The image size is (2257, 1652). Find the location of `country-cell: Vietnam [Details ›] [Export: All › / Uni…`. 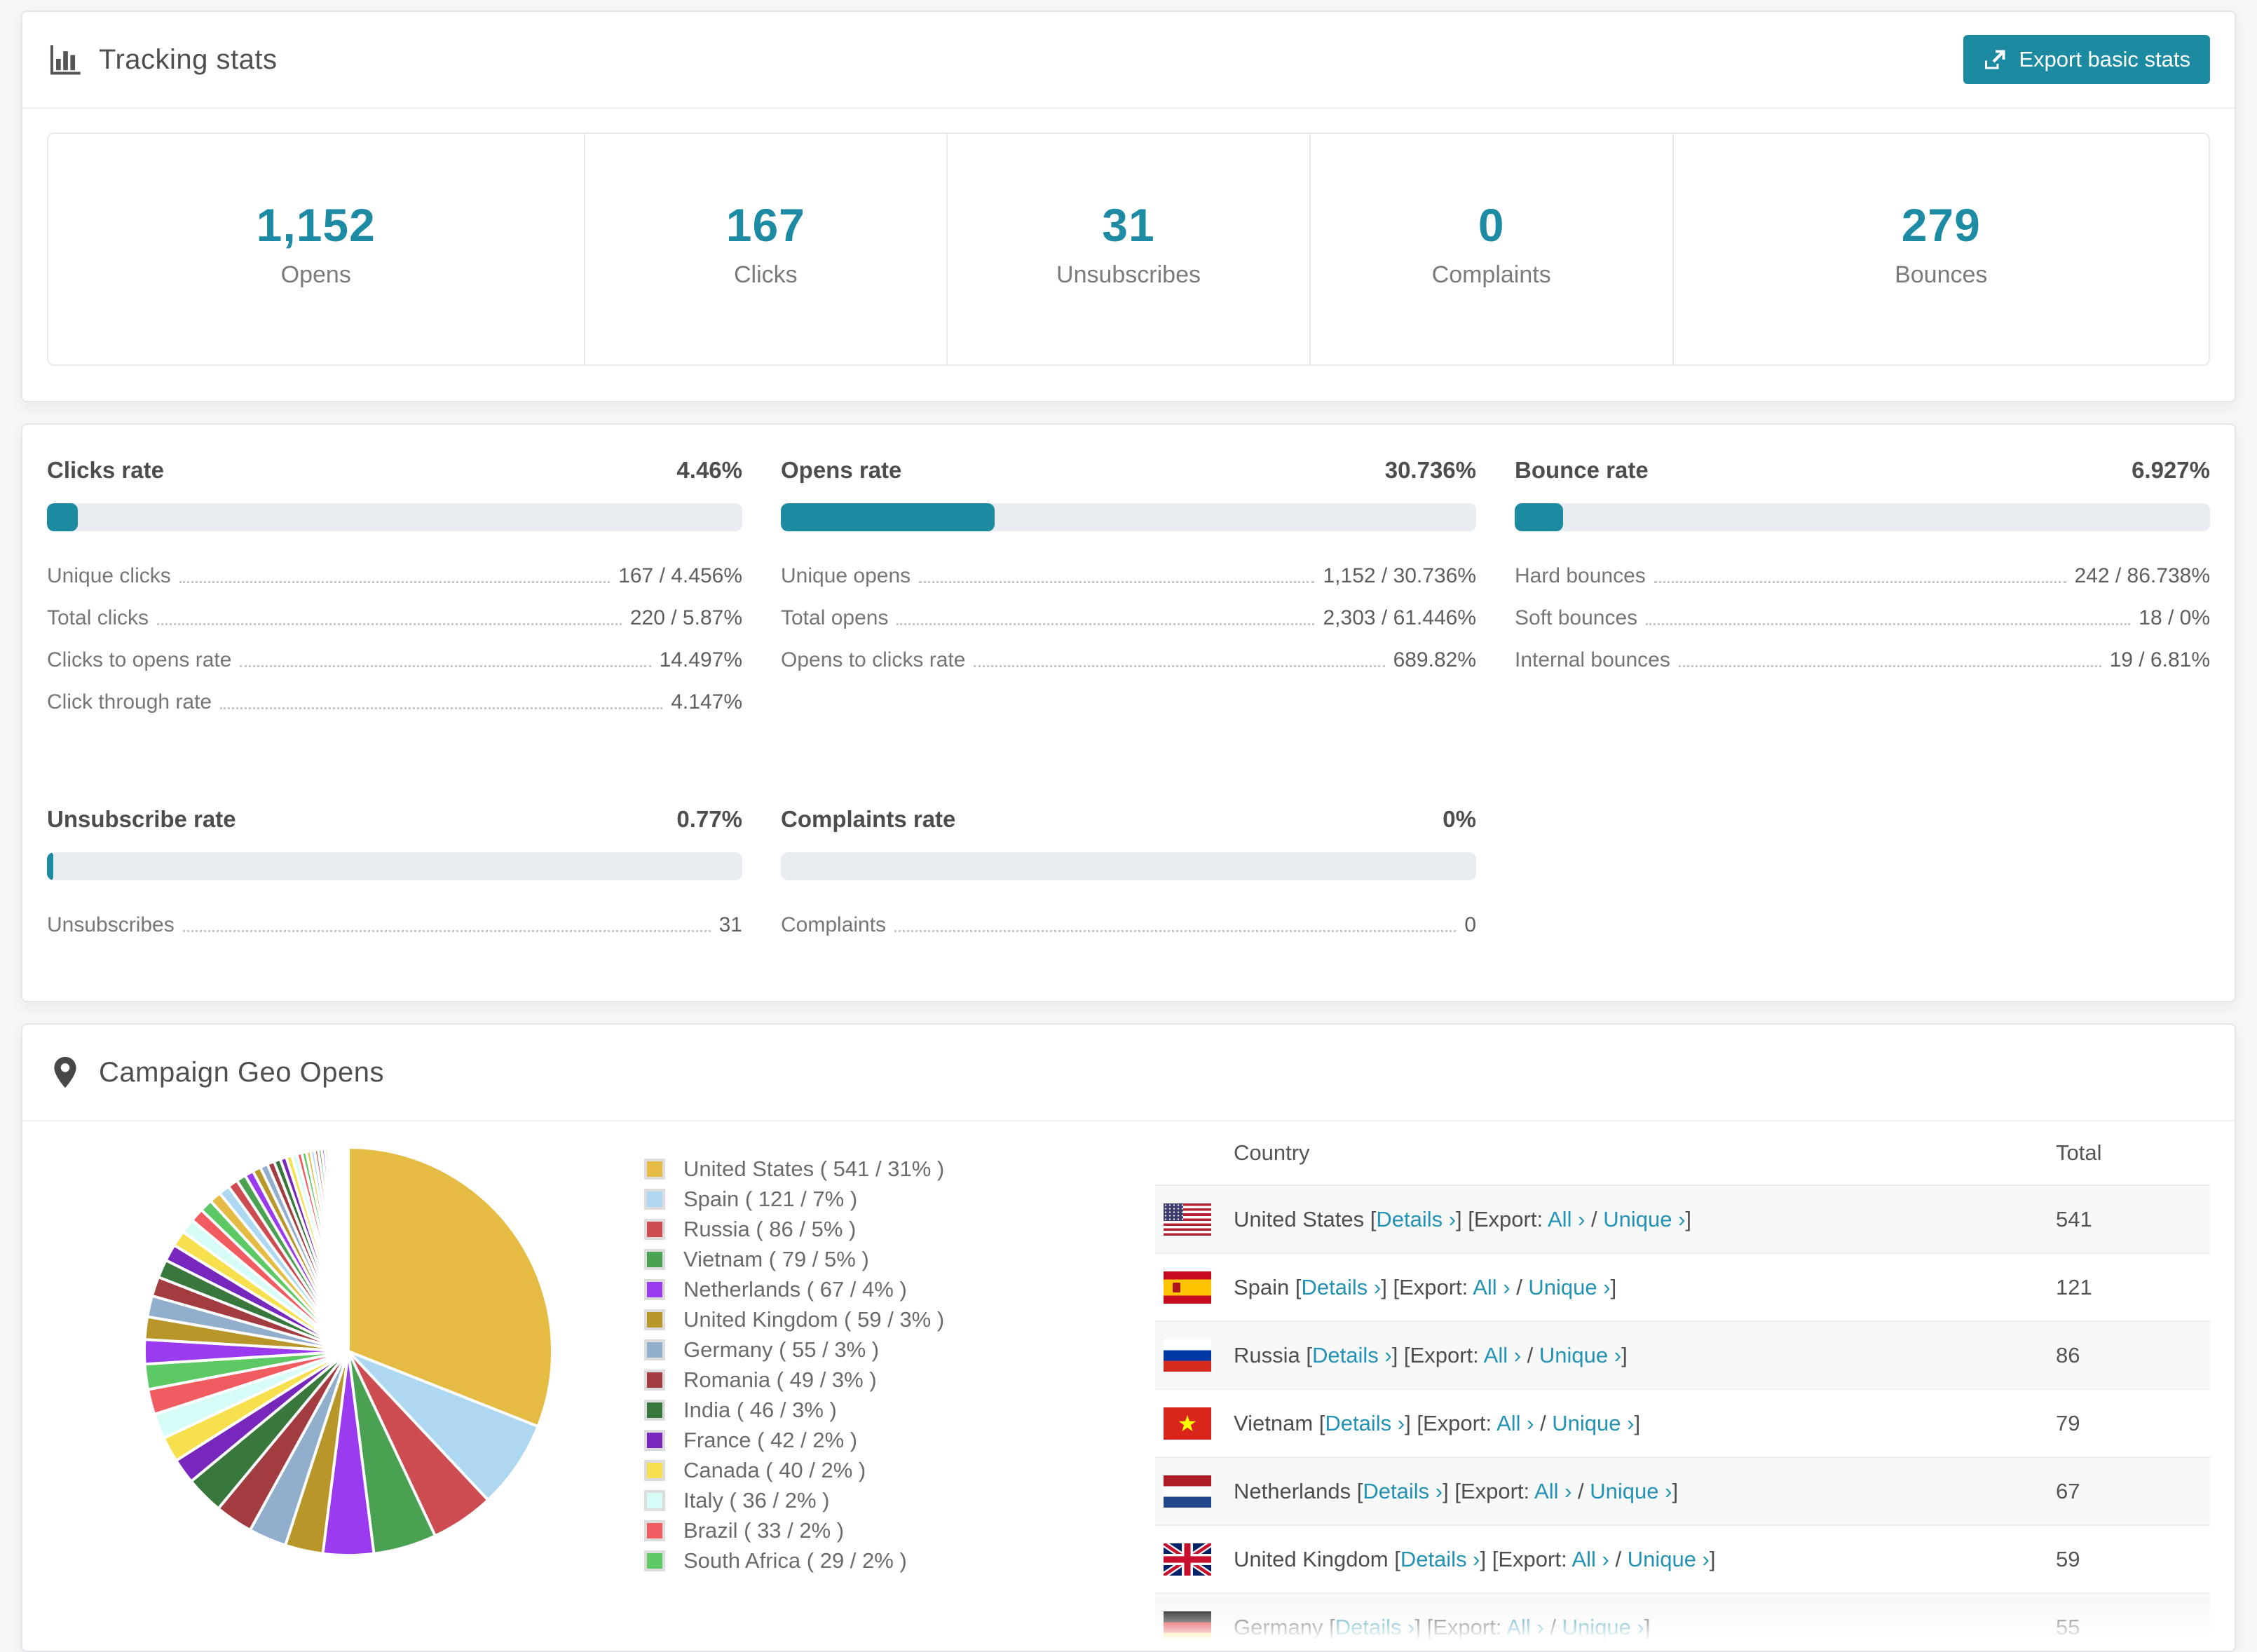

country-cell: Vietnam [Details ›] [Export: All › / Uni… is located at coordinates (1645, 1424).